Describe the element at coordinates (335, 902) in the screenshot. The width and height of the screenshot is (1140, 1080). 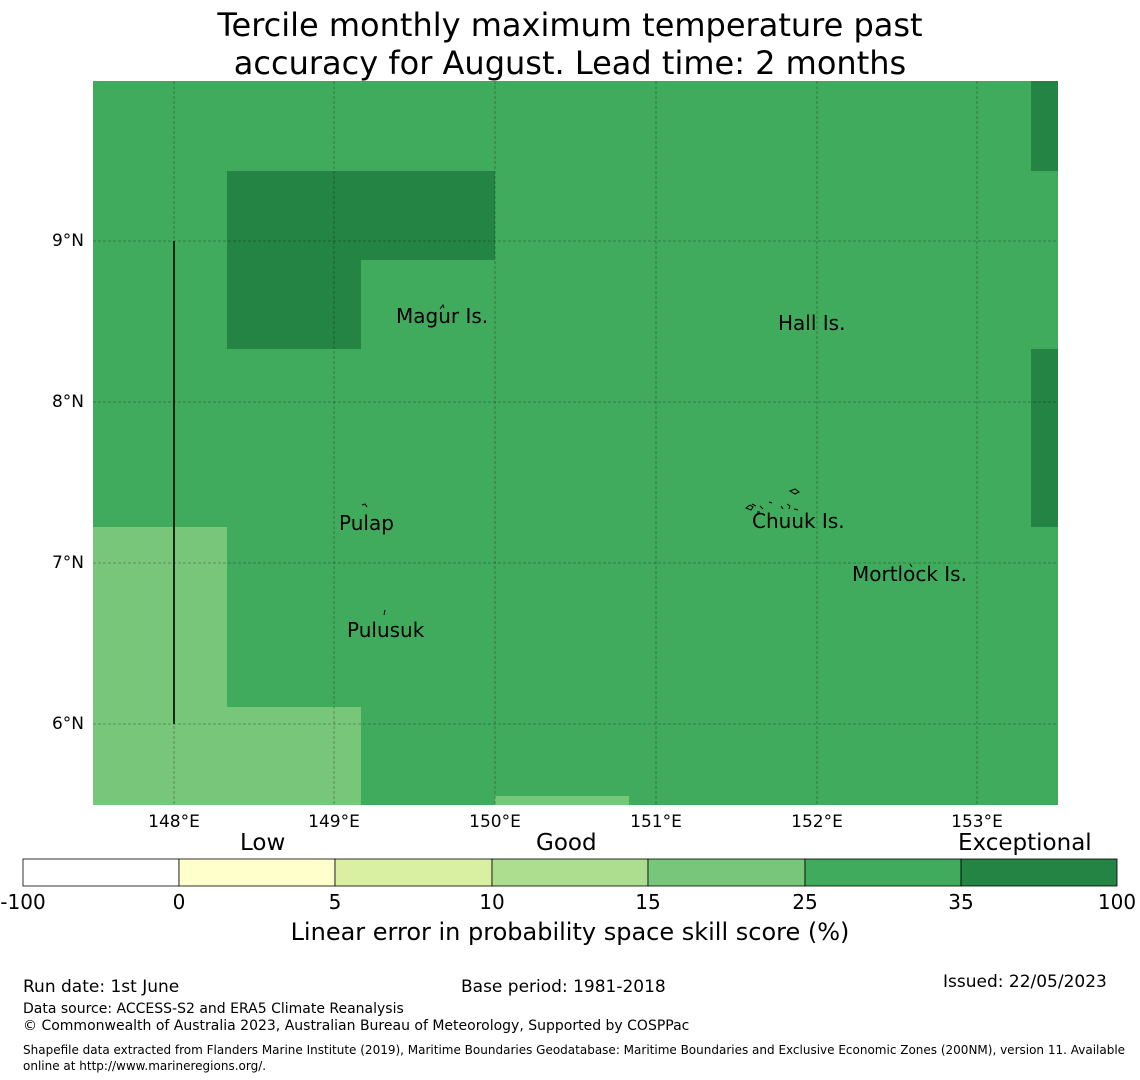
I see `colorbar-tick-2: 5` at that location.